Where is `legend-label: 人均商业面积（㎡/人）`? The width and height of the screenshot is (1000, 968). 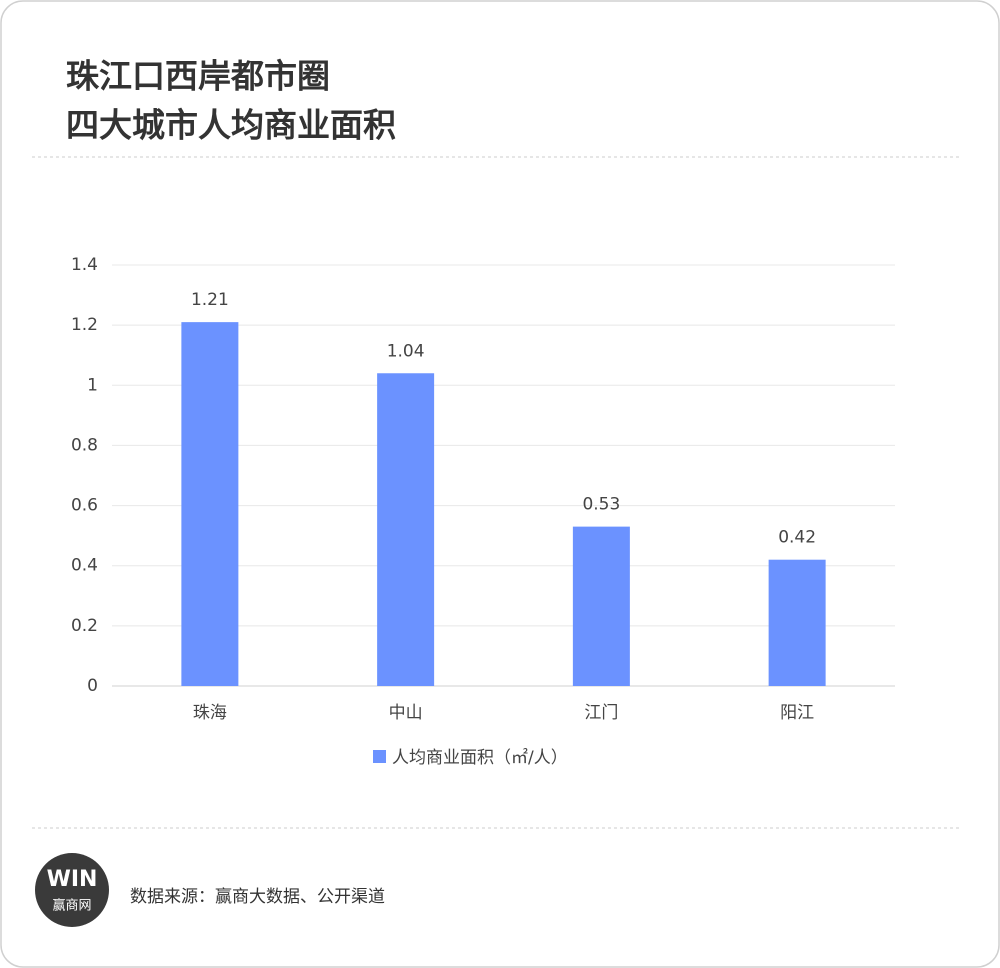 legend-label: 人均商业面积（㎡/人） is located at coordinates (480, 758).